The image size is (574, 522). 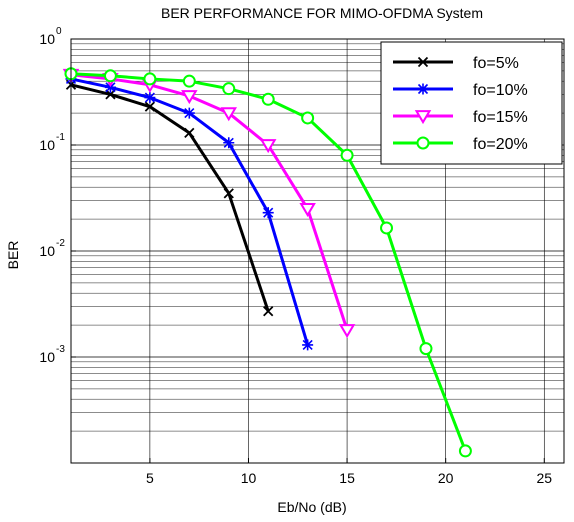 What do you see at coordinates (496, 63) in the screenshot?
I see `legend-label: fo=5%` at bounding box center [496, 63].